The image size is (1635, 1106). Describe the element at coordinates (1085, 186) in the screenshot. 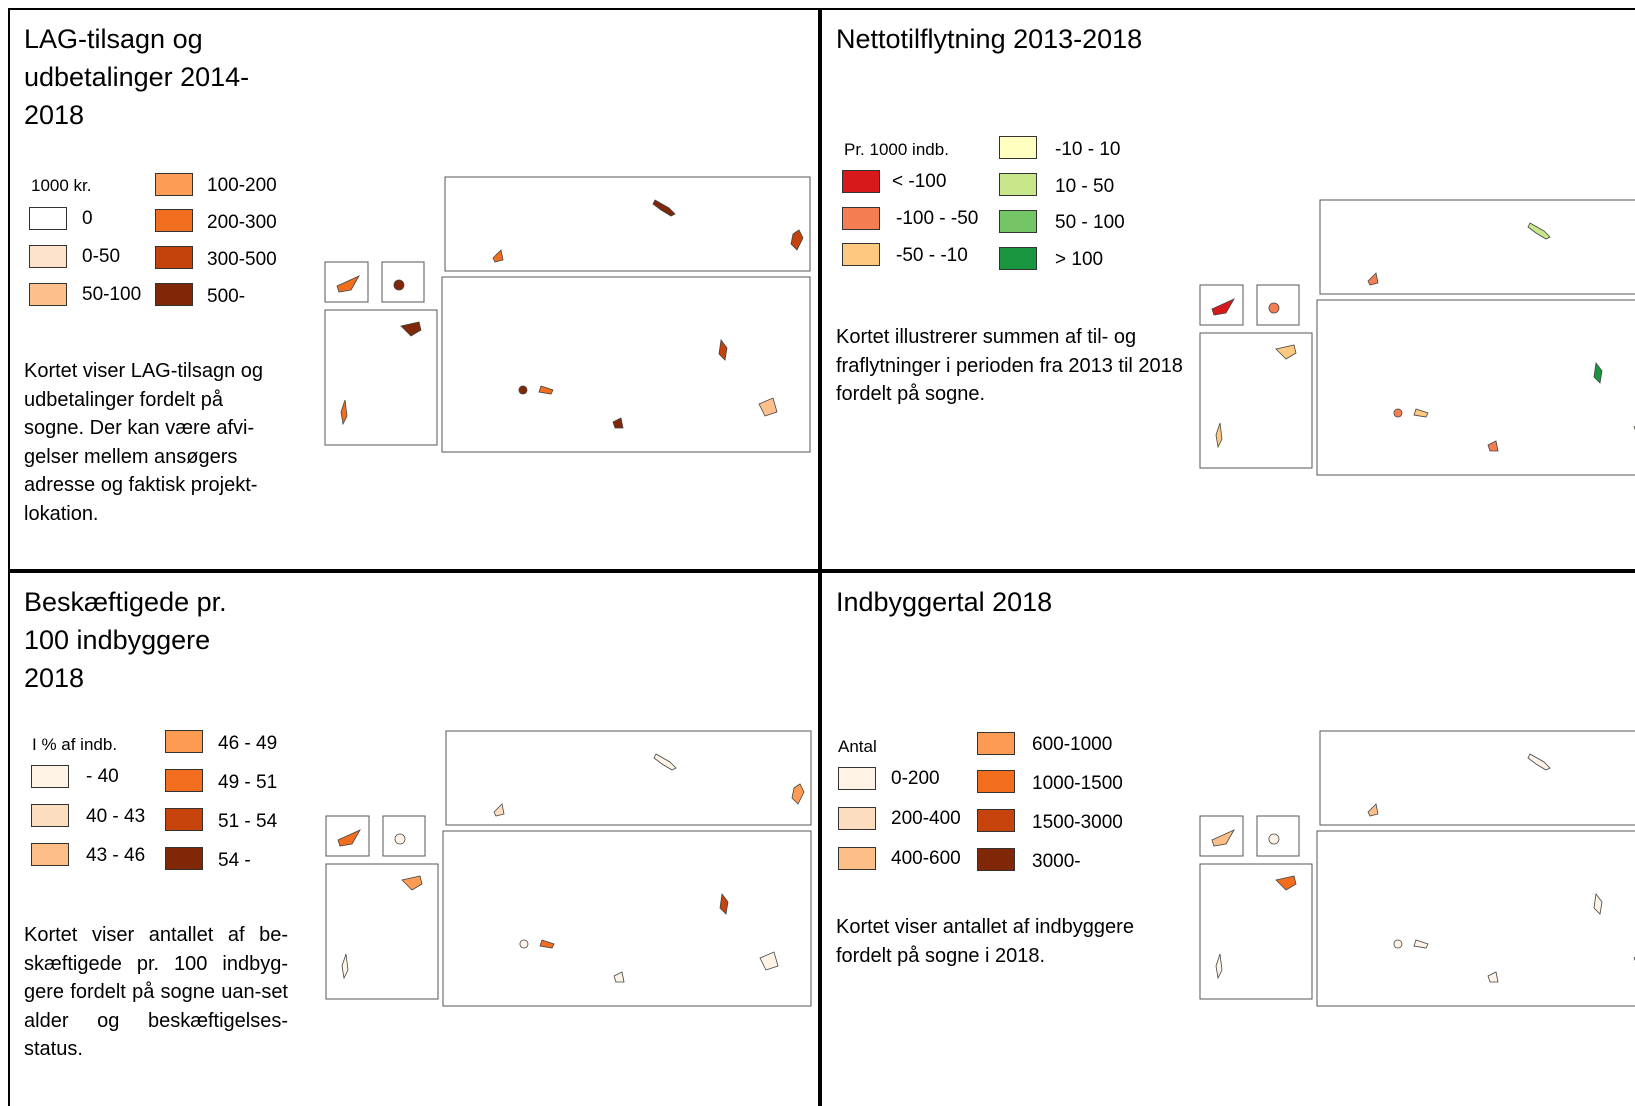

I see `legend-label-4: 10 - 50` at that location.